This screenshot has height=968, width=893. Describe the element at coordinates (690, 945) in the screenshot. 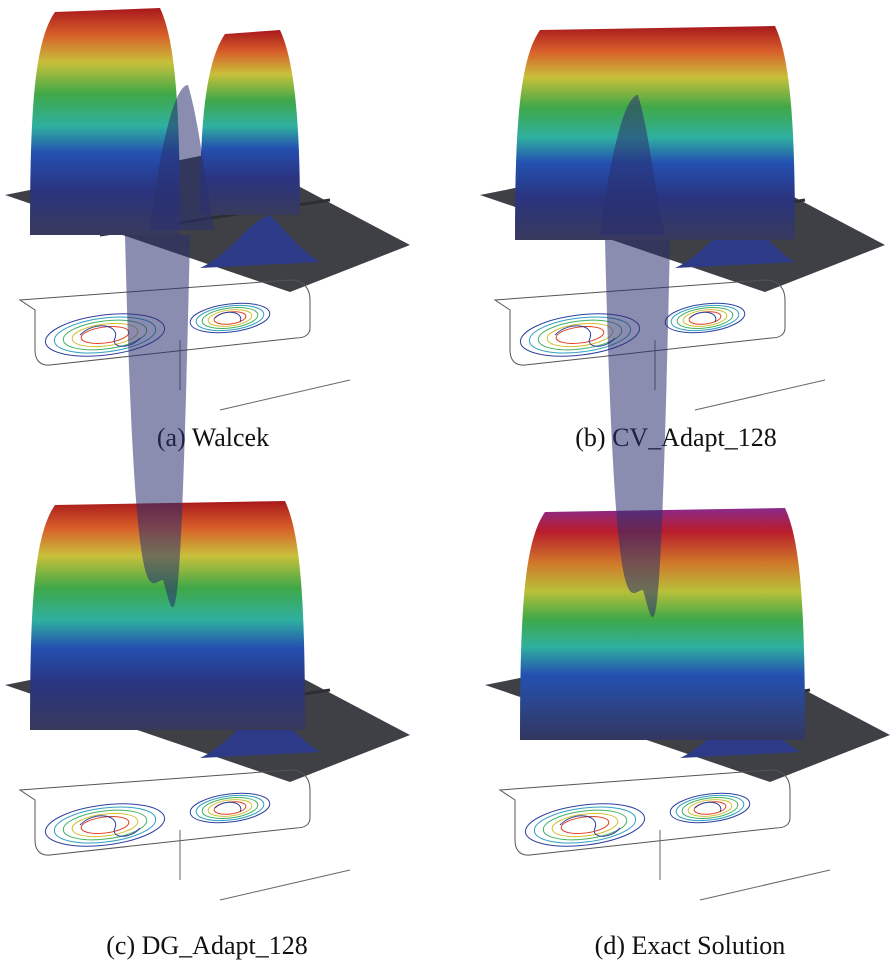

I see `caption: (d) Exact Solution` at that location.